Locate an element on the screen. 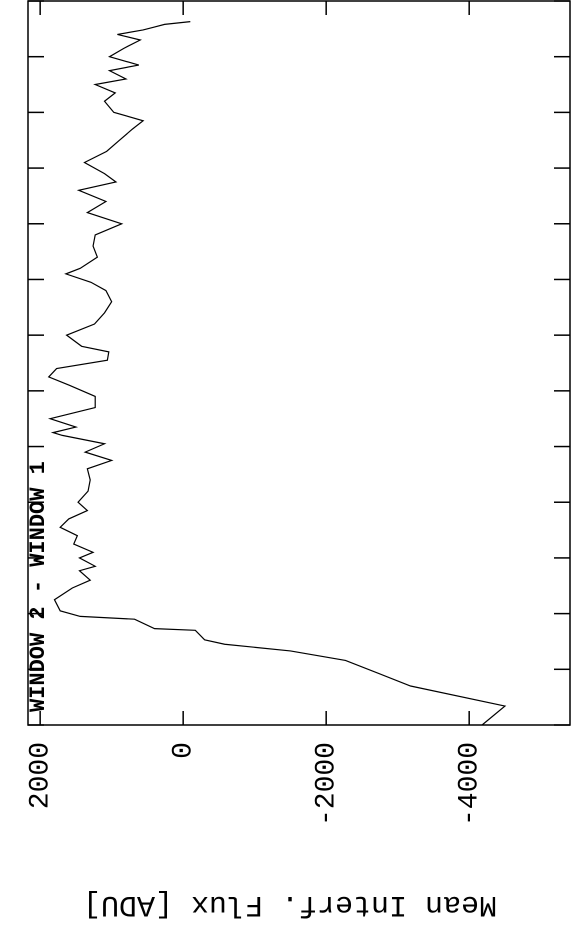 This screenshot has height=938, width=573. y-tick-label: 2000 is located at coordinates (41, 775).